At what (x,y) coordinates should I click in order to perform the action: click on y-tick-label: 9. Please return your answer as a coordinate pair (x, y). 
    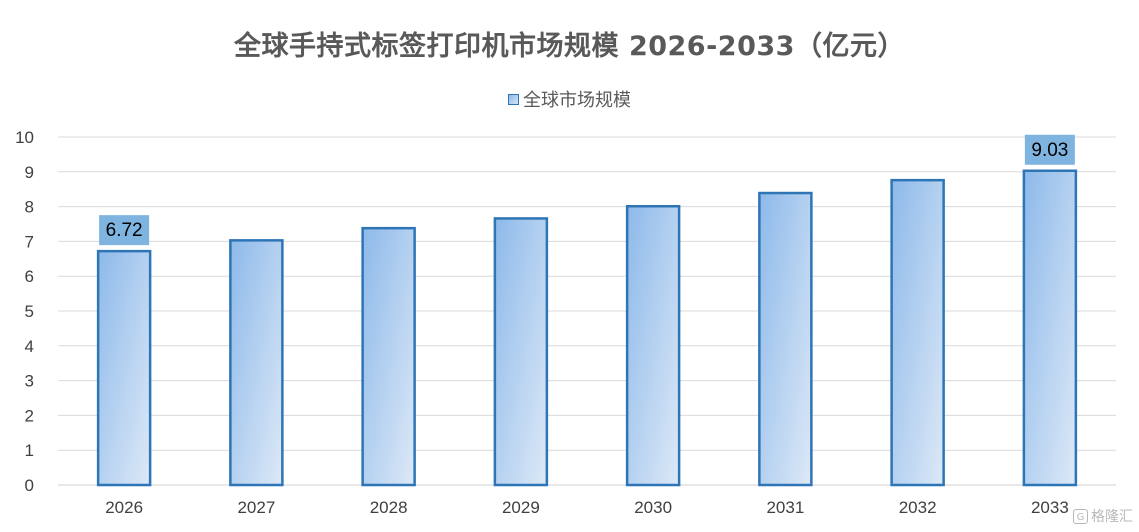
    Looking at the image, I should click on (29, 172).